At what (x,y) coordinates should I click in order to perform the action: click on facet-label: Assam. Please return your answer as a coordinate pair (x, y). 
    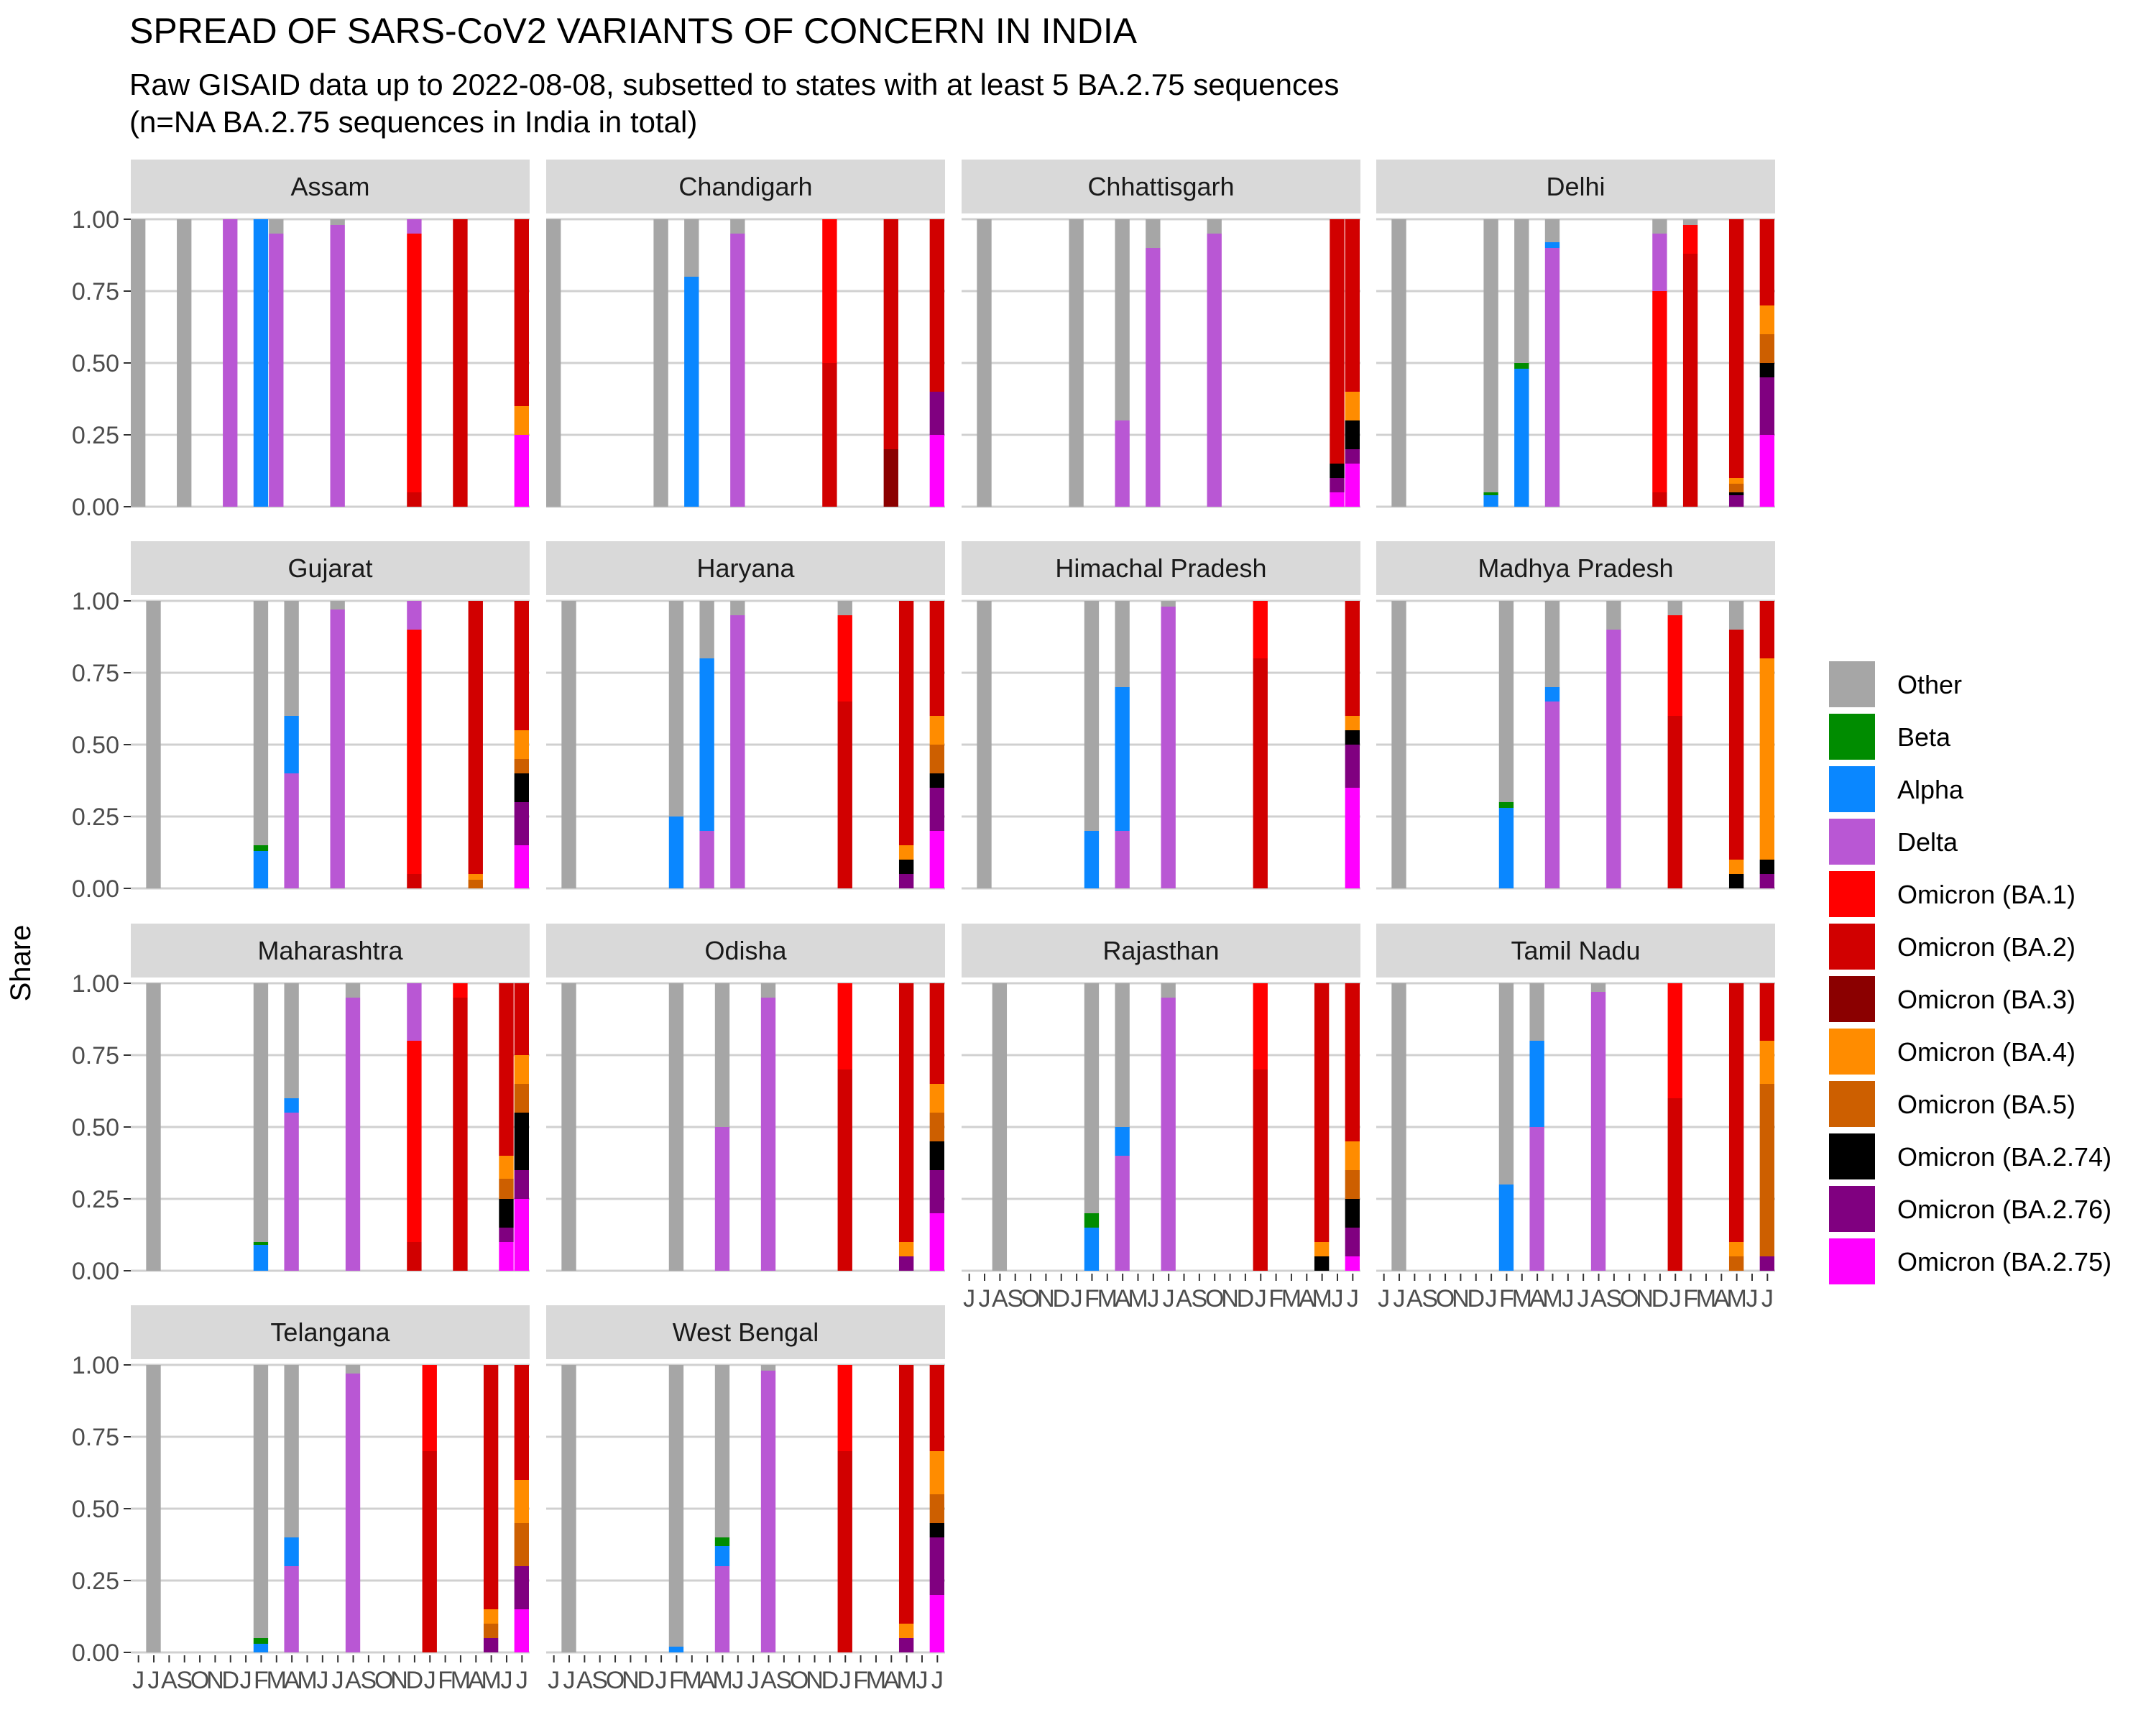
    Looking at the image, I should click on (329, 186).